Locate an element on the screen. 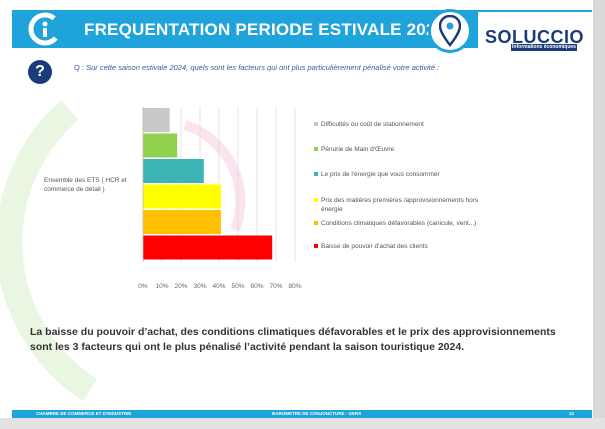  question-badge: ? is located at coordinates (40, 72).